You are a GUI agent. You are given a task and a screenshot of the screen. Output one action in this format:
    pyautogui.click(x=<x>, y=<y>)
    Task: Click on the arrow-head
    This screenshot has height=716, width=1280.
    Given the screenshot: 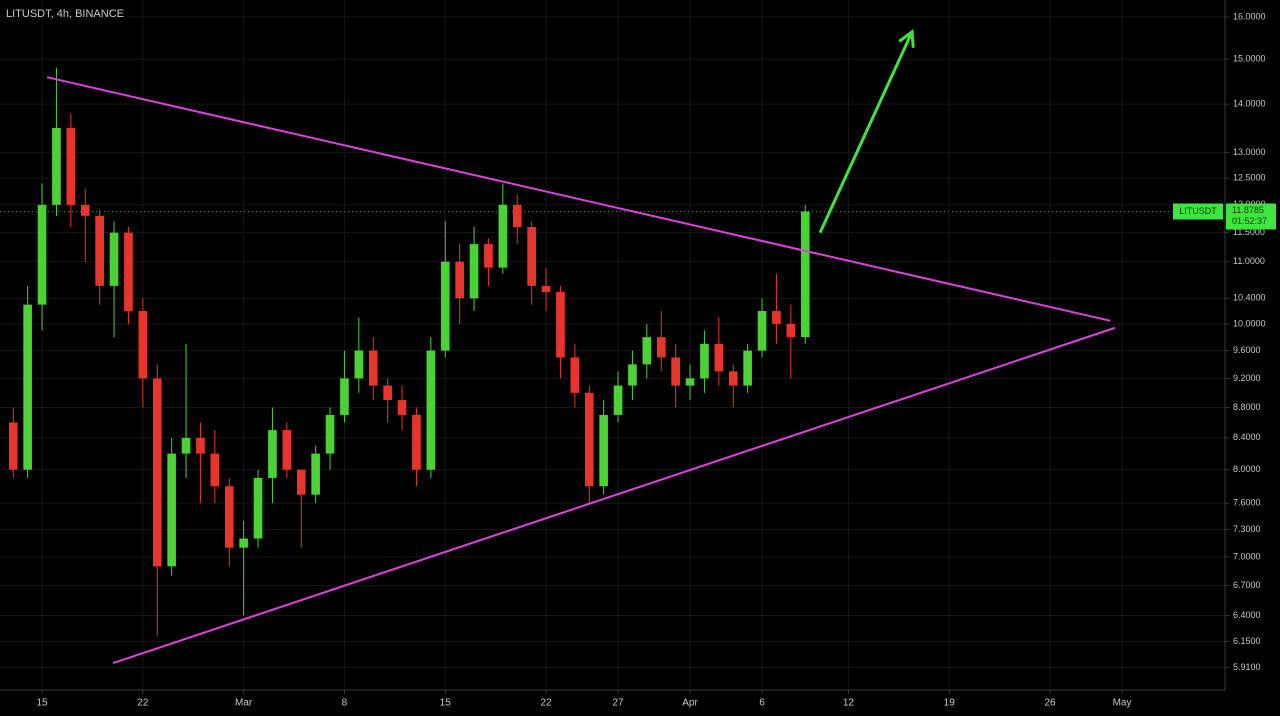 What is the action you would take?
    pyautogui.click(x=906, y=38)
    